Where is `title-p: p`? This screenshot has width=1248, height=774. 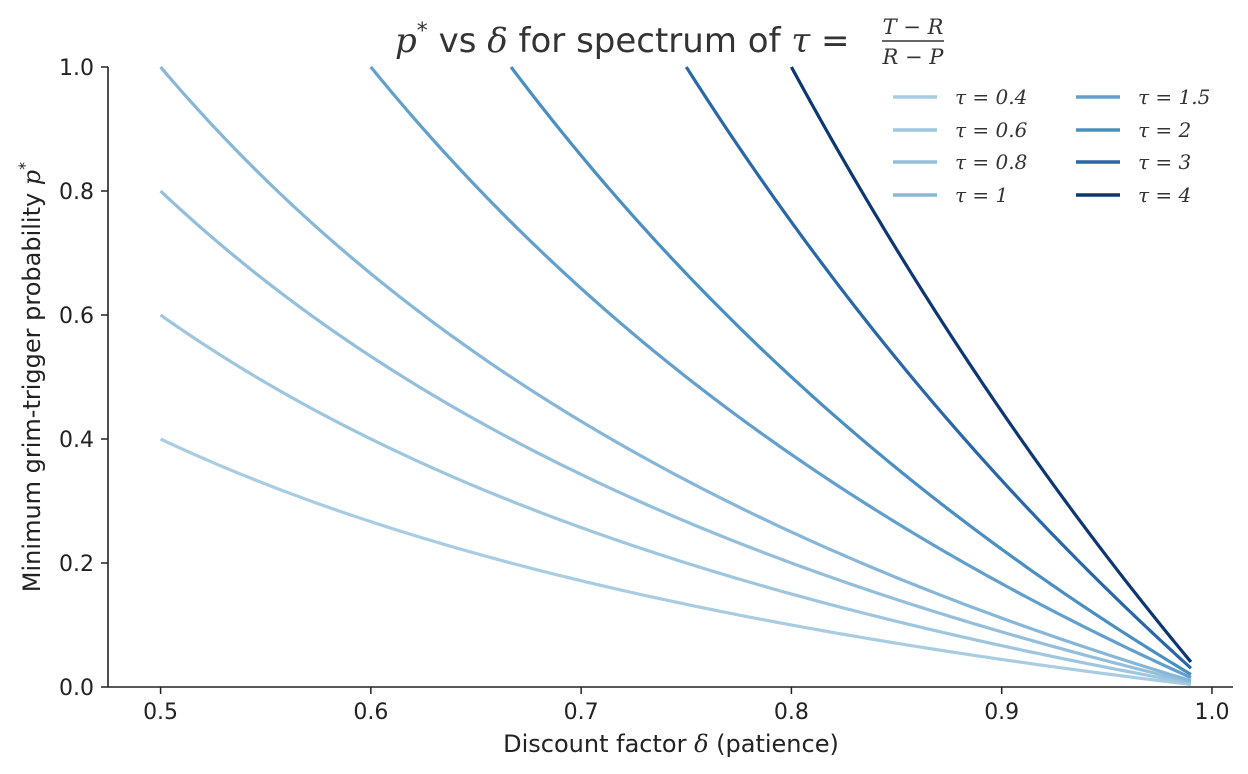 title-p: p is located at coordinates (406, 41).